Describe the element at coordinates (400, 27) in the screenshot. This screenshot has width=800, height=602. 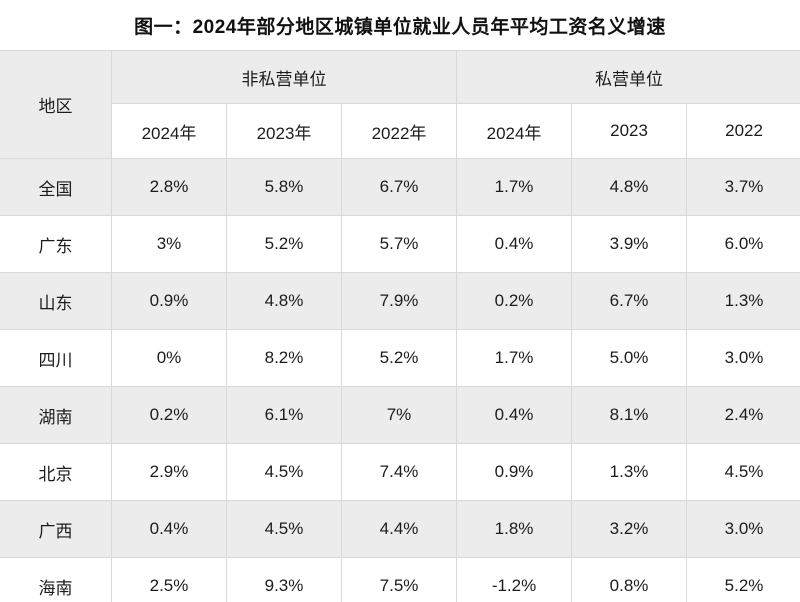
I see `figure-title: 图一：2024年部分地区城镇单位就业人员年平均工资名义增速` at that location.